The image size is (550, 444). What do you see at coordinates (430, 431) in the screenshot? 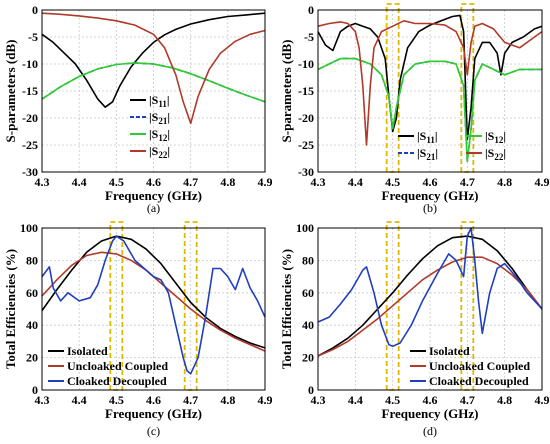
I see `panel-caption: (d)` at bounding box center [430, 431].